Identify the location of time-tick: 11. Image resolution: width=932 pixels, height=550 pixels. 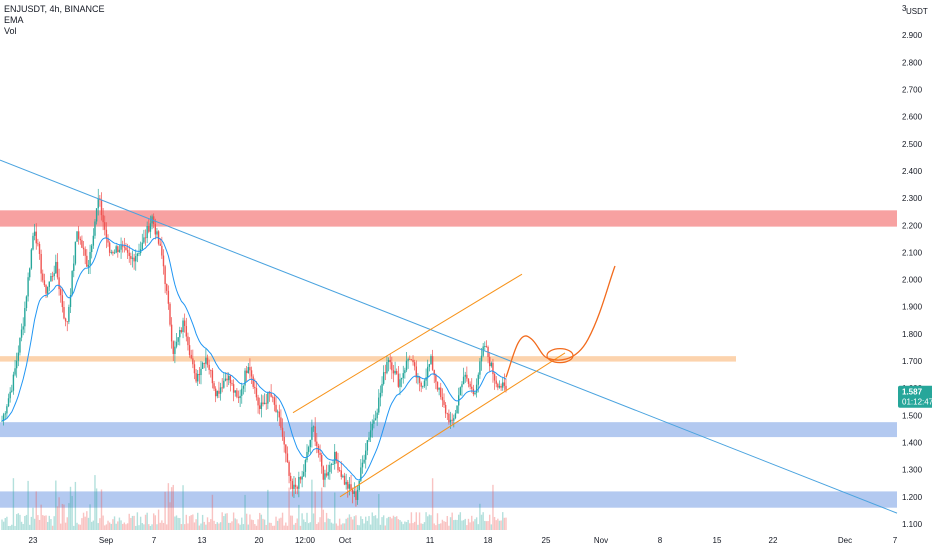
(430, 540).